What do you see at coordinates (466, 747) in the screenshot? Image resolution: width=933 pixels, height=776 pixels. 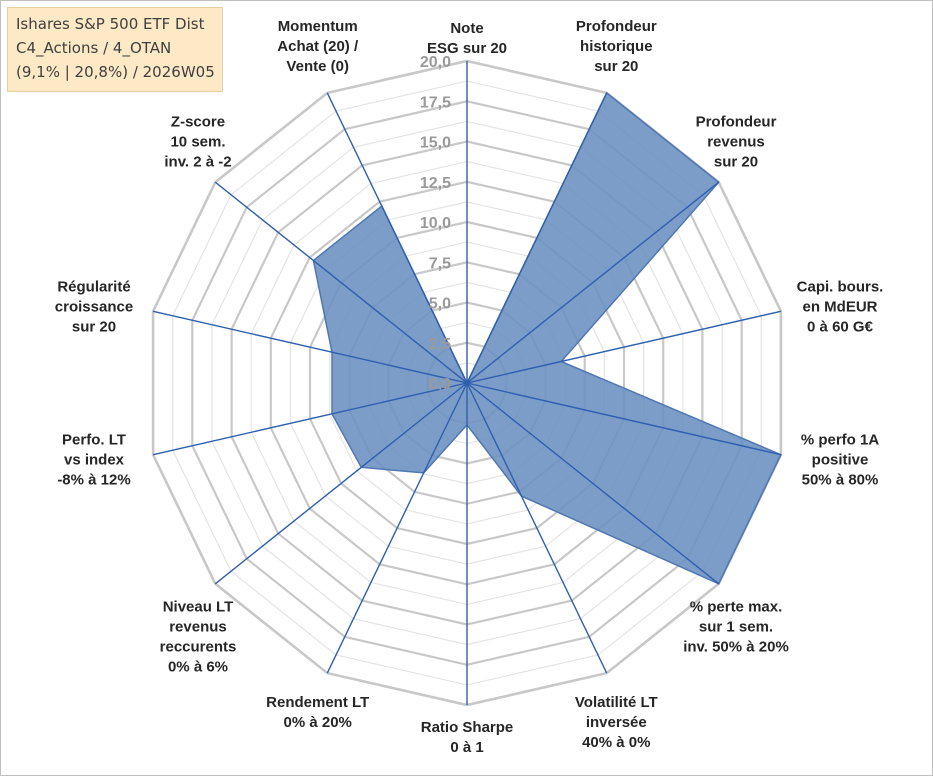 I see `category-label-line: 0 à 1` at bounding box center [466, 747].